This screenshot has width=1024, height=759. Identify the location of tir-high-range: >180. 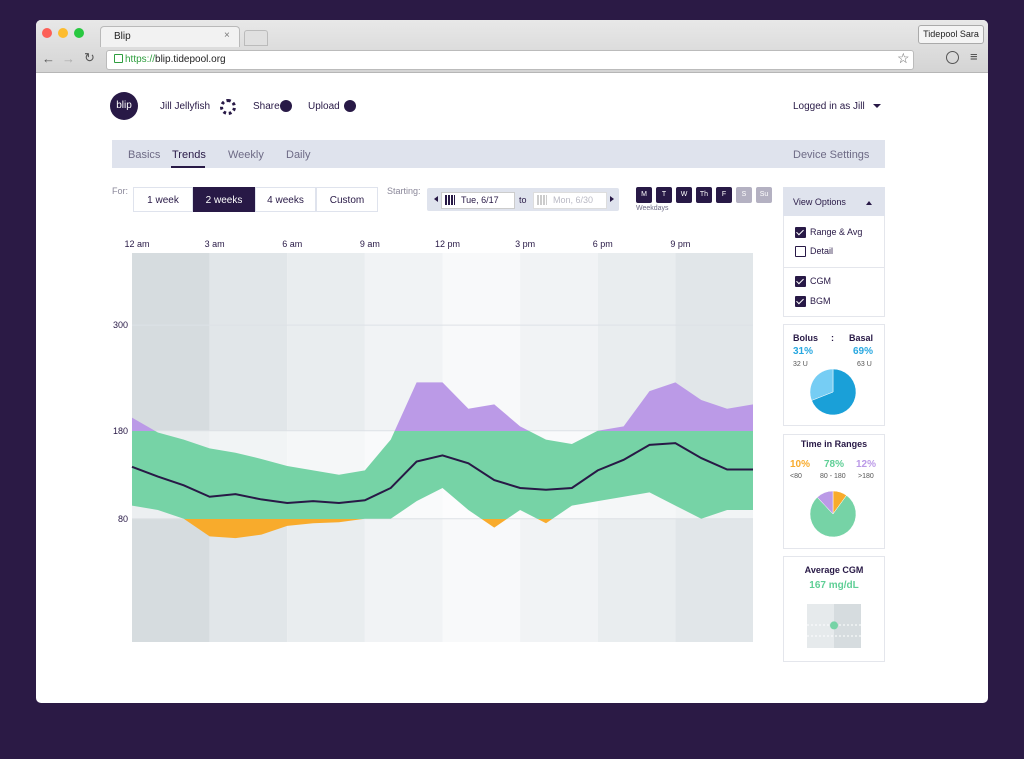
(866, 476).